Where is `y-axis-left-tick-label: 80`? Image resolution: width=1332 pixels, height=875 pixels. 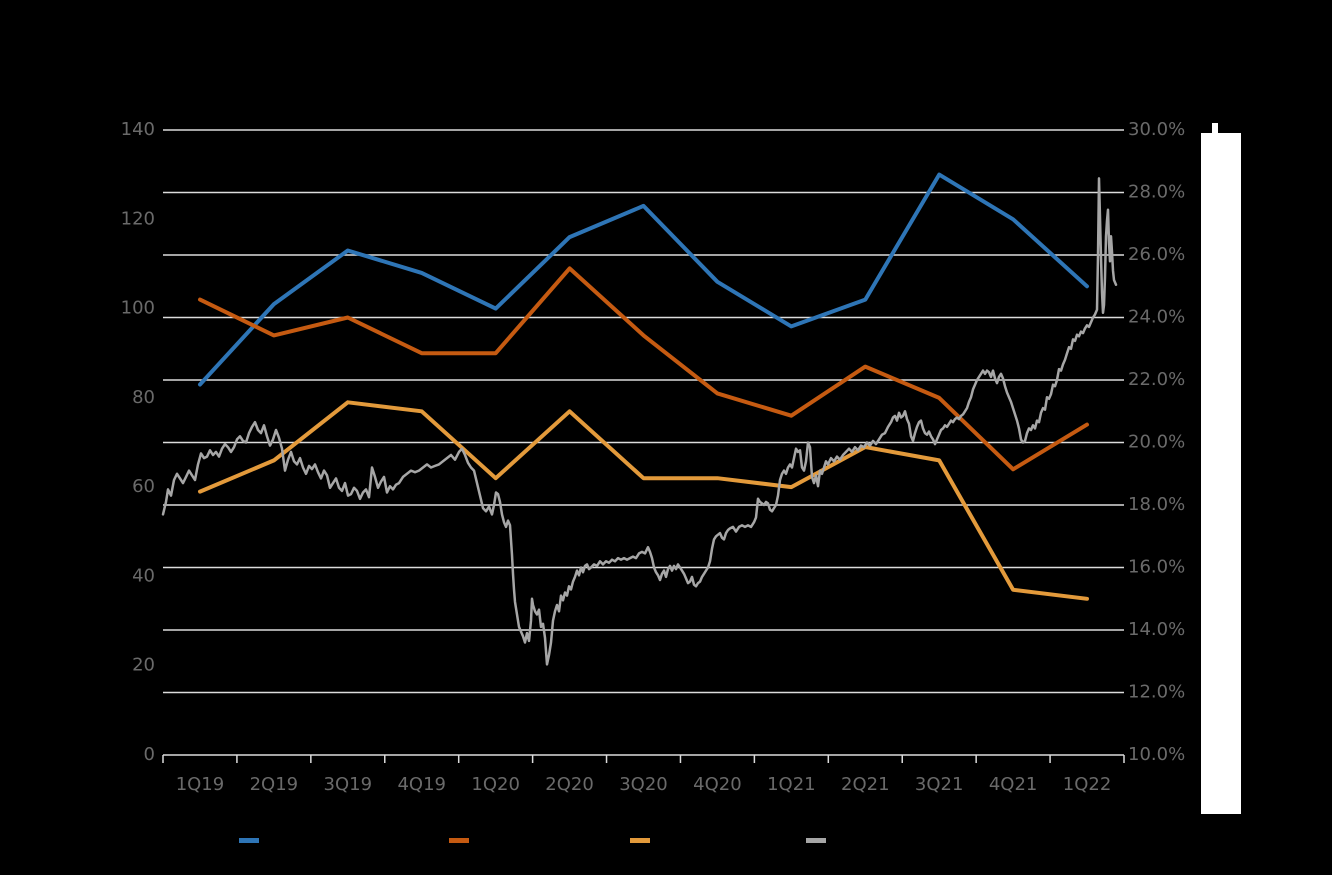
y-axis-left-tick-label: 80 is located at coordinates (143, 397).